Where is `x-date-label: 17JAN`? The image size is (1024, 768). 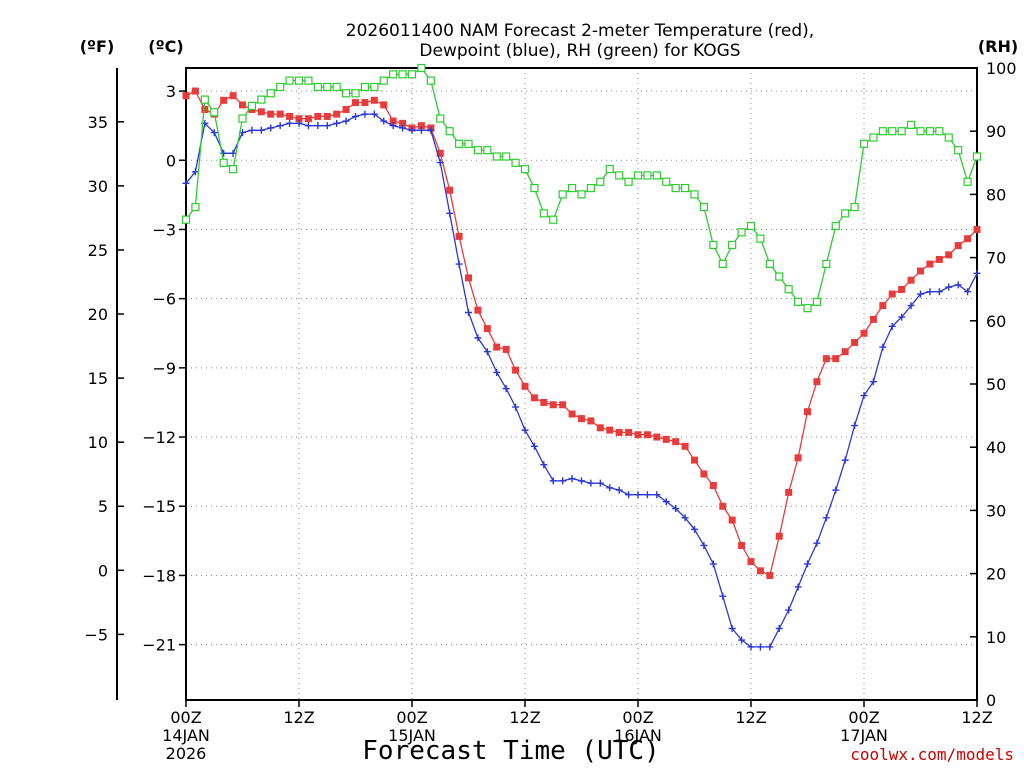 x-date-label: 17JAN is located at coordinates (864, 735).